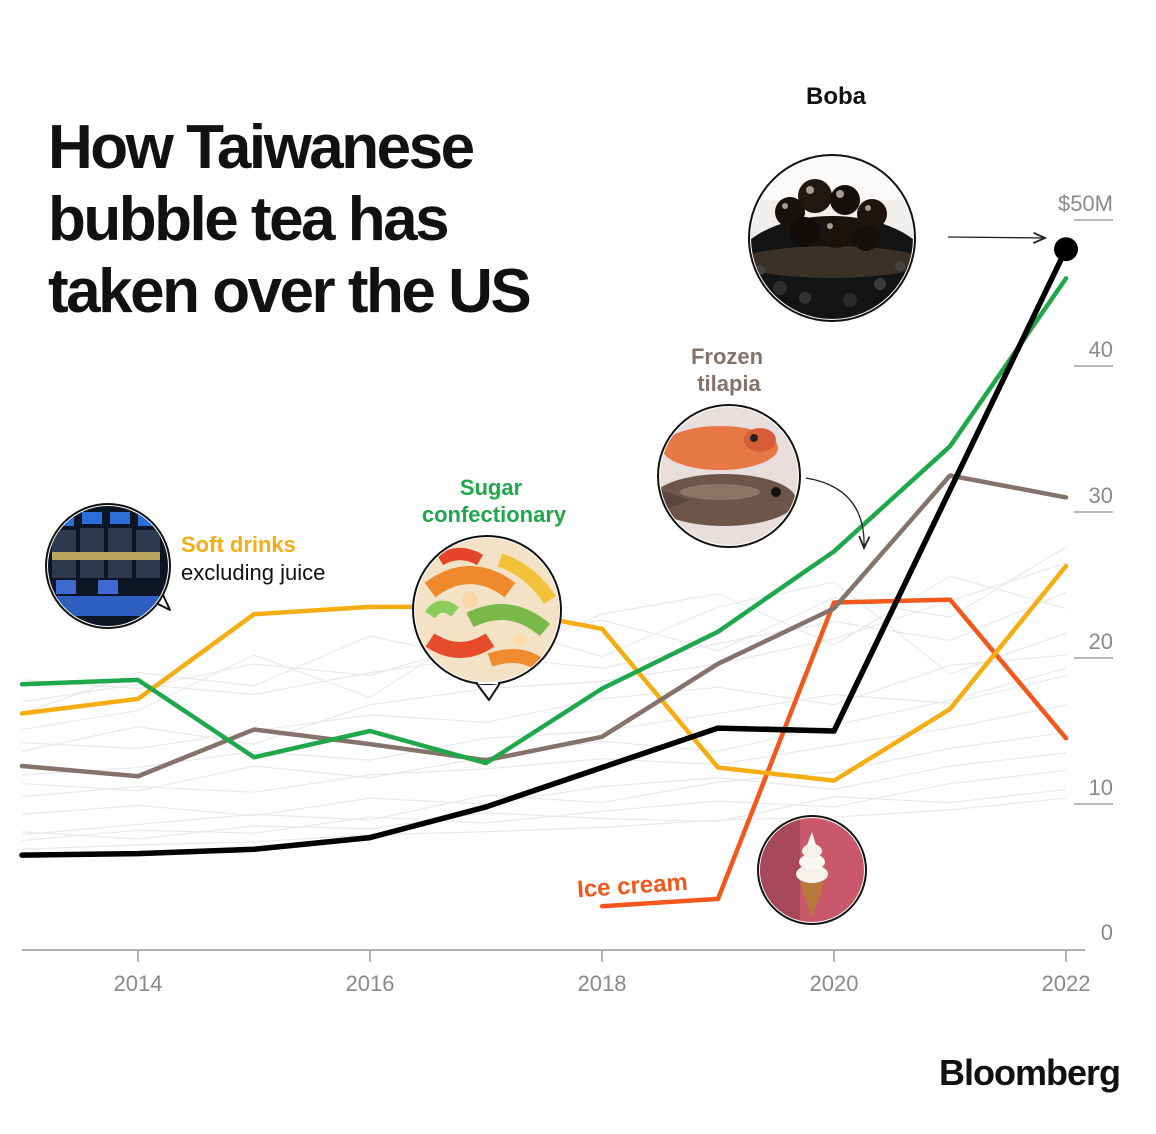  Describe the element at coordinates (729, 476) in the screenshot. I see `tilapia-photo` at that location.